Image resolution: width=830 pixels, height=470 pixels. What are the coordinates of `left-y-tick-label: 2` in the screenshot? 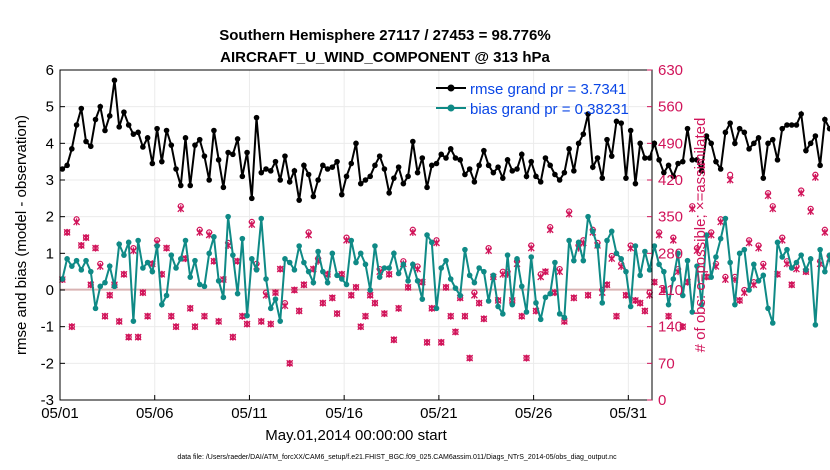 It's located at (50, 217).